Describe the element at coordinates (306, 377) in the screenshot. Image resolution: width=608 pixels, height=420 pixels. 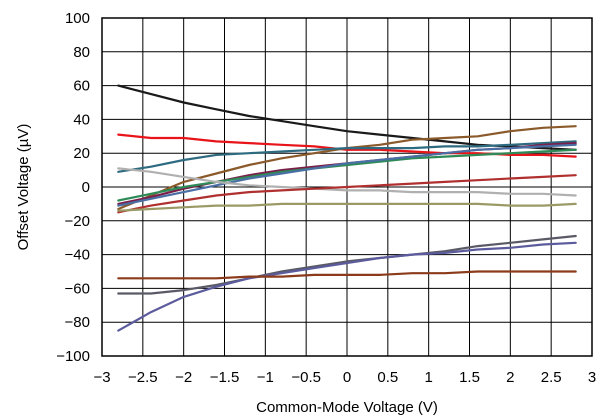
I see `x-tick-label: −0.5` at that location.